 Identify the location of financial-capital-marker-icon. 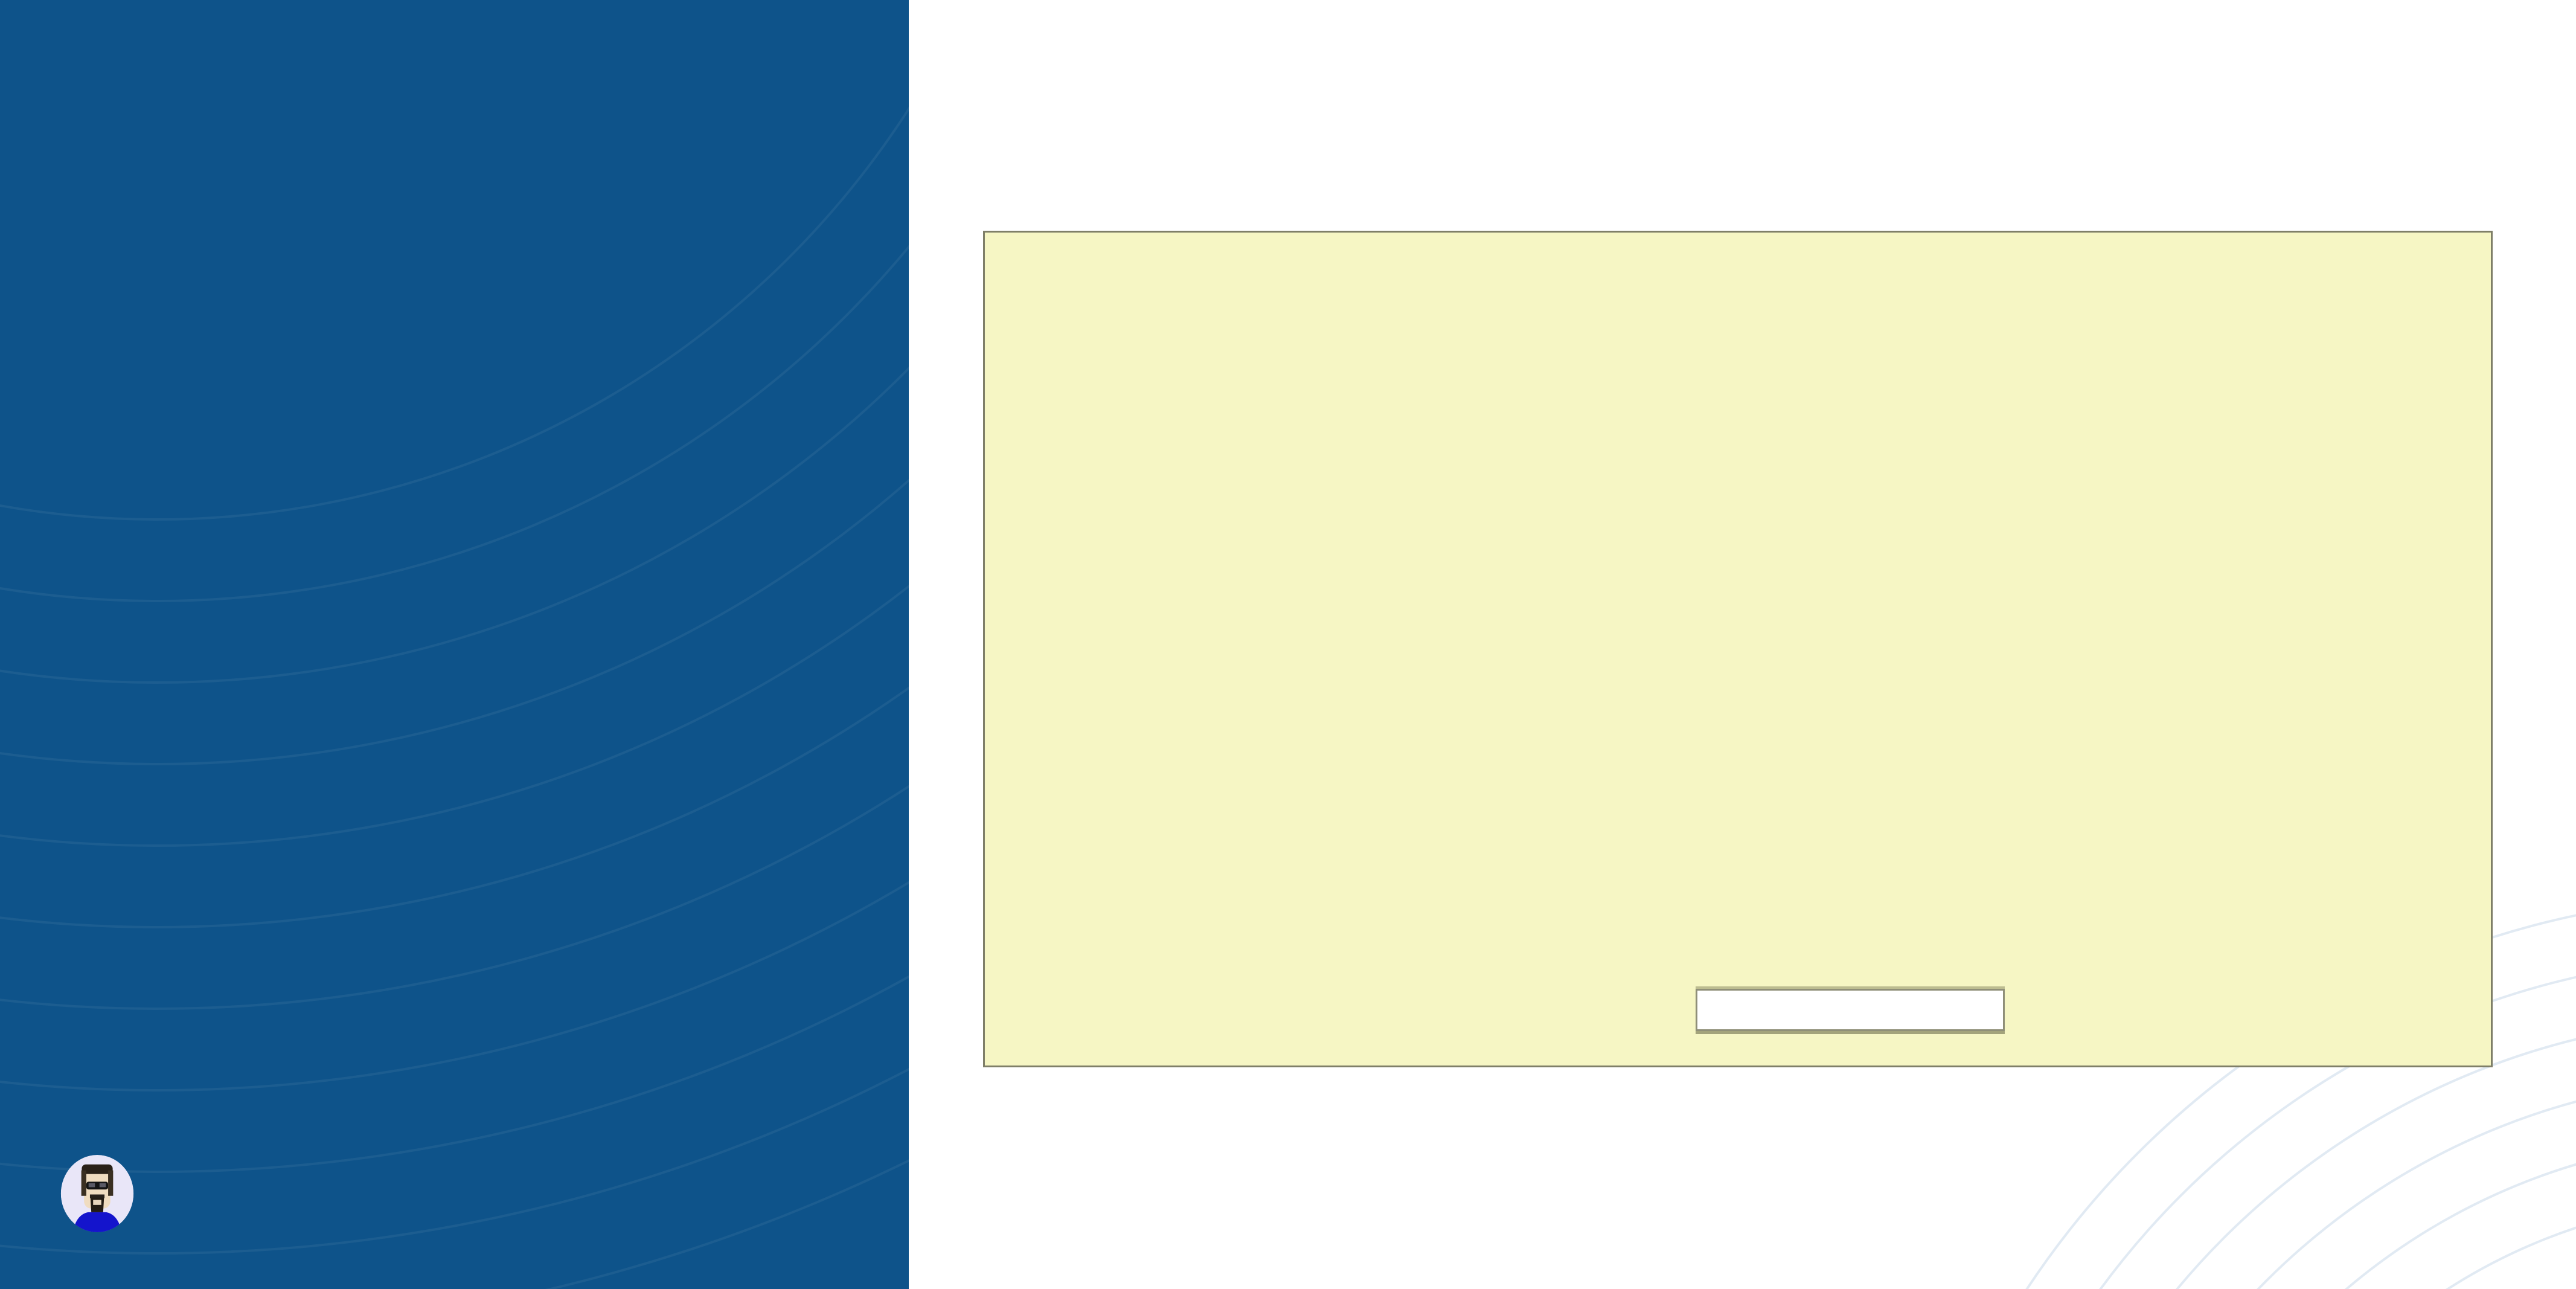
(1847, 1010).